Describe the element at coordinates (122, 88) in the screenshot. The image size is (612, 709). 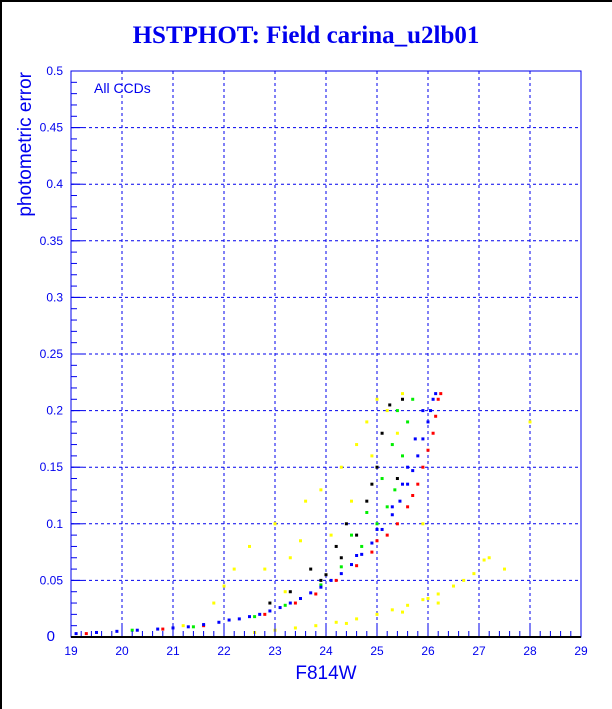
I see `annotation-all-ccds: All CCDs` at that location.